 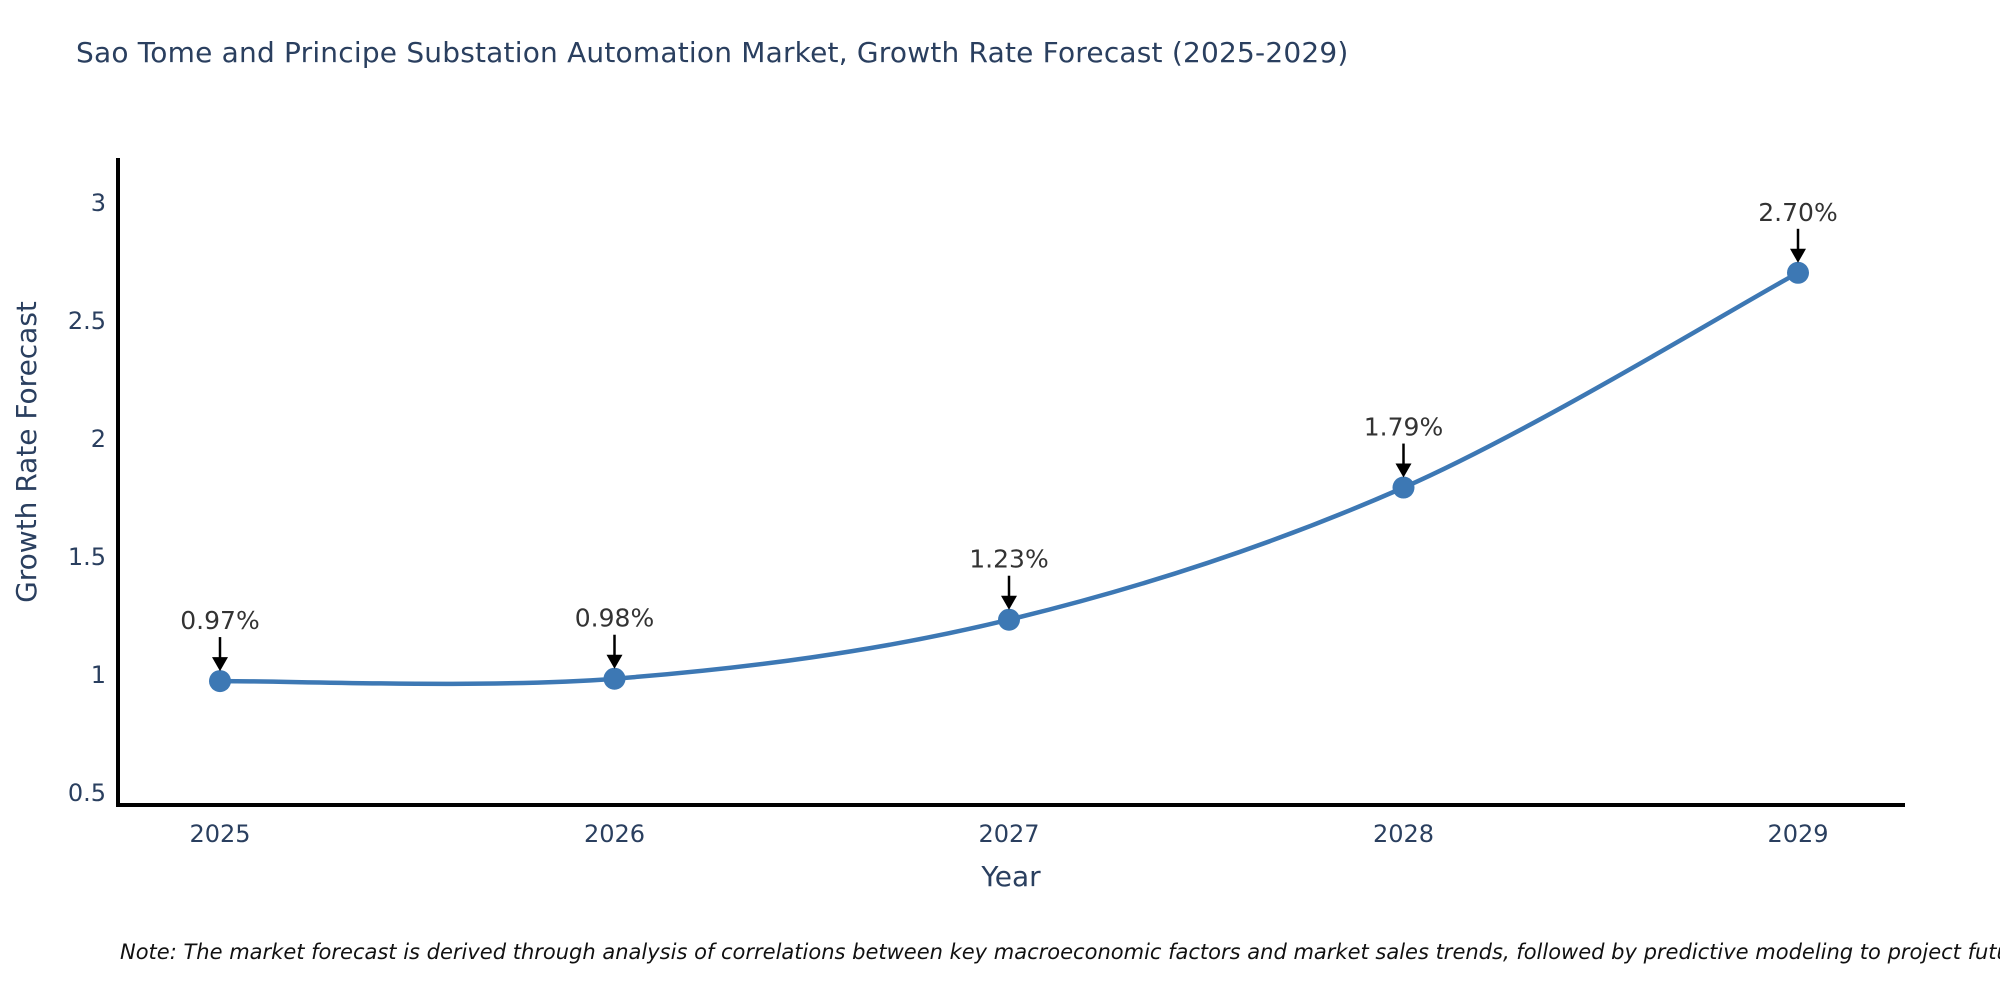 What do you see at coordinates (87, 557) in the screenshot?
I see `y-tick-label: 1.5` at bounding box center [87, 557].